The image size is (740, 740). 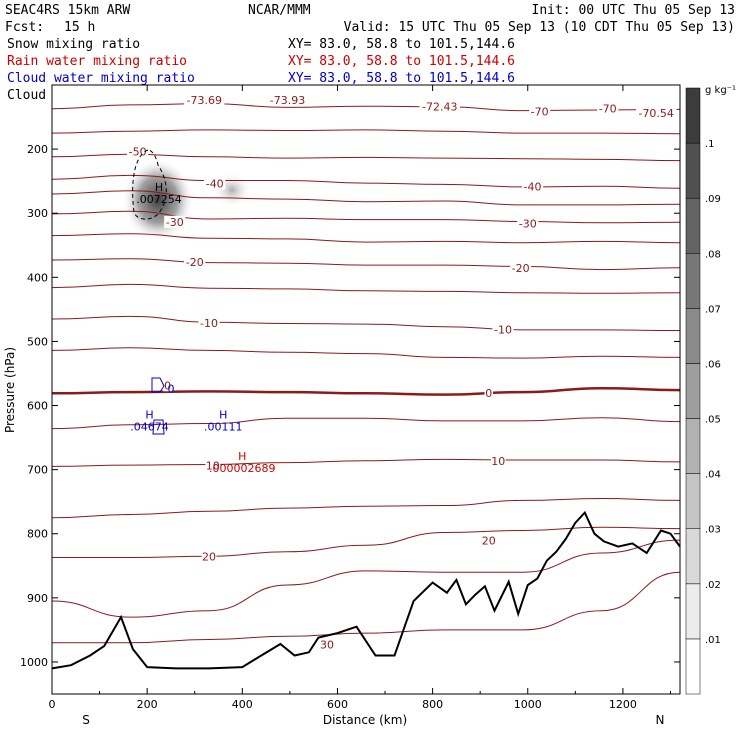 What do you see at coordinates (528, 224) in the screenshot?
I see `temperature-label: -30` at bounding box center [528, 224].